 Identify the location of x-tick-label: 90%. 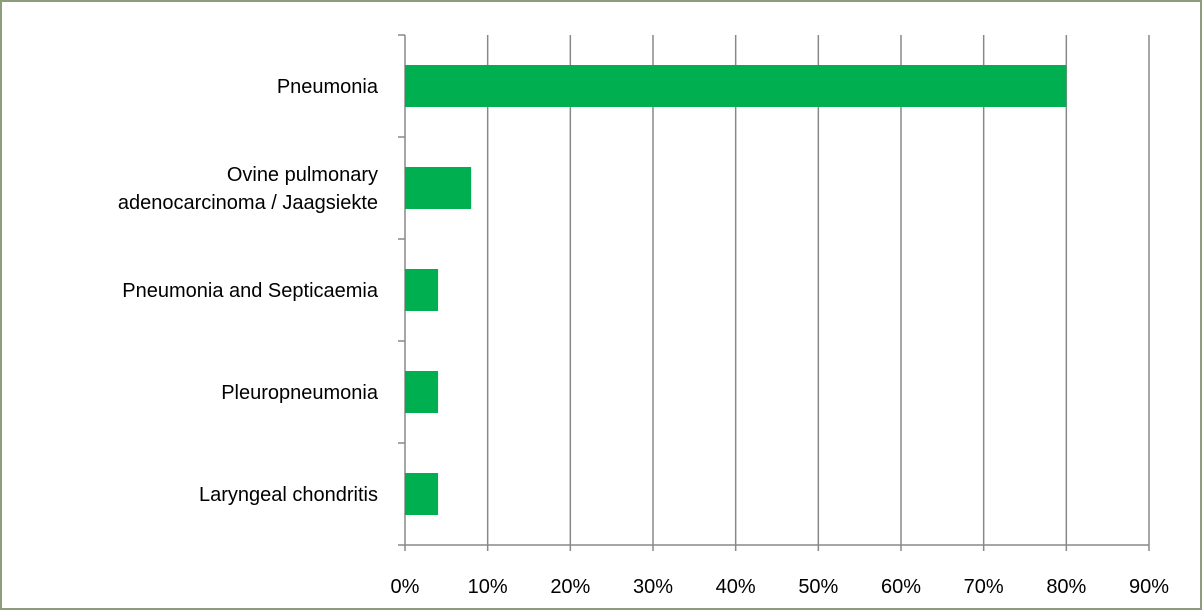
(1149, 587).